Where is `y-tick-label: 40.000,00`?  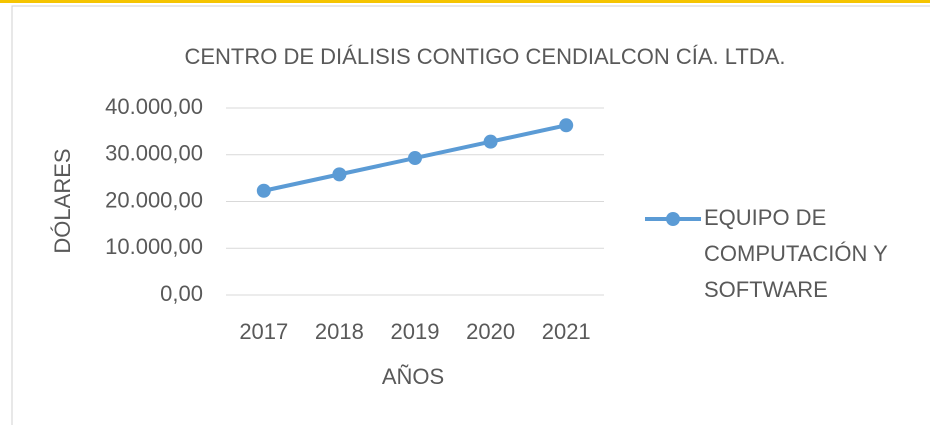 y-tick-label: 40.000,00 is located at coordinates (154, 106).